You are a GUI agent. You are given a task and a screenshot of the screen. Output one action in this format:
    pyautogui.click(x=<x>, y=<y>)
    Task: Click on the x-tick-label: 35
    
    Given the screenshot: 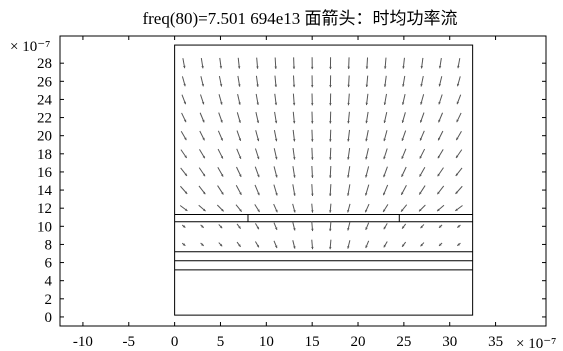 What is the action you would take?
    pyautogui.click(x=495, y=342)
    